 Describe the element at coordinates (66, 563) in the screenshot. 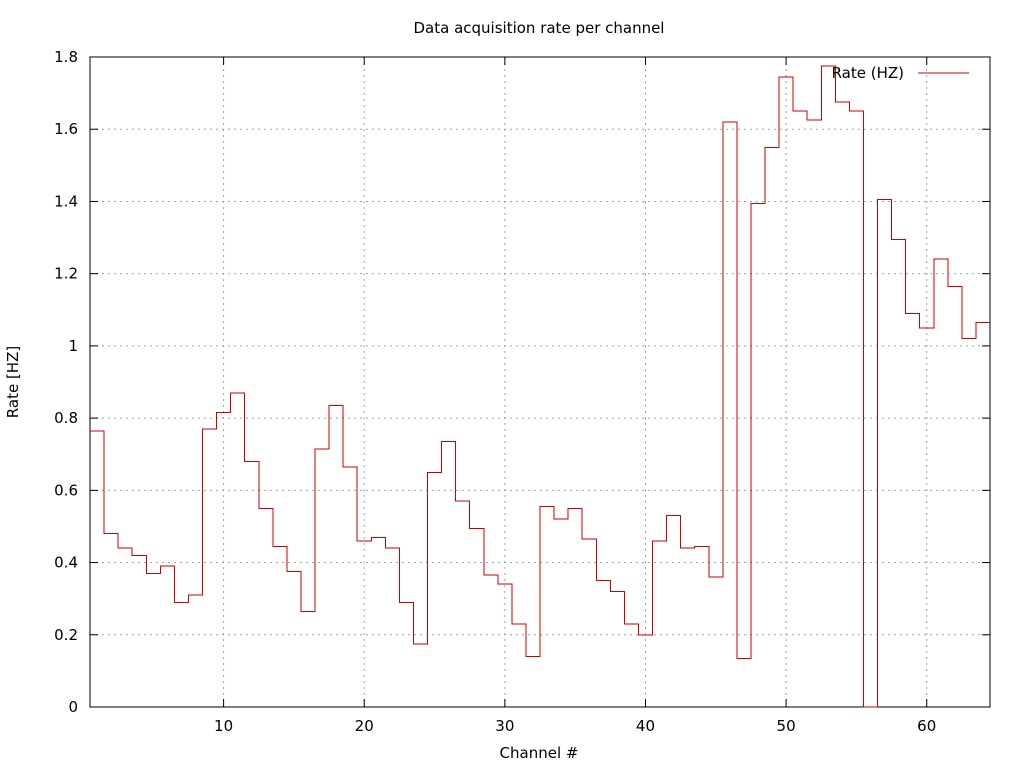

I see `y-tick-label: 0.4` at that location.